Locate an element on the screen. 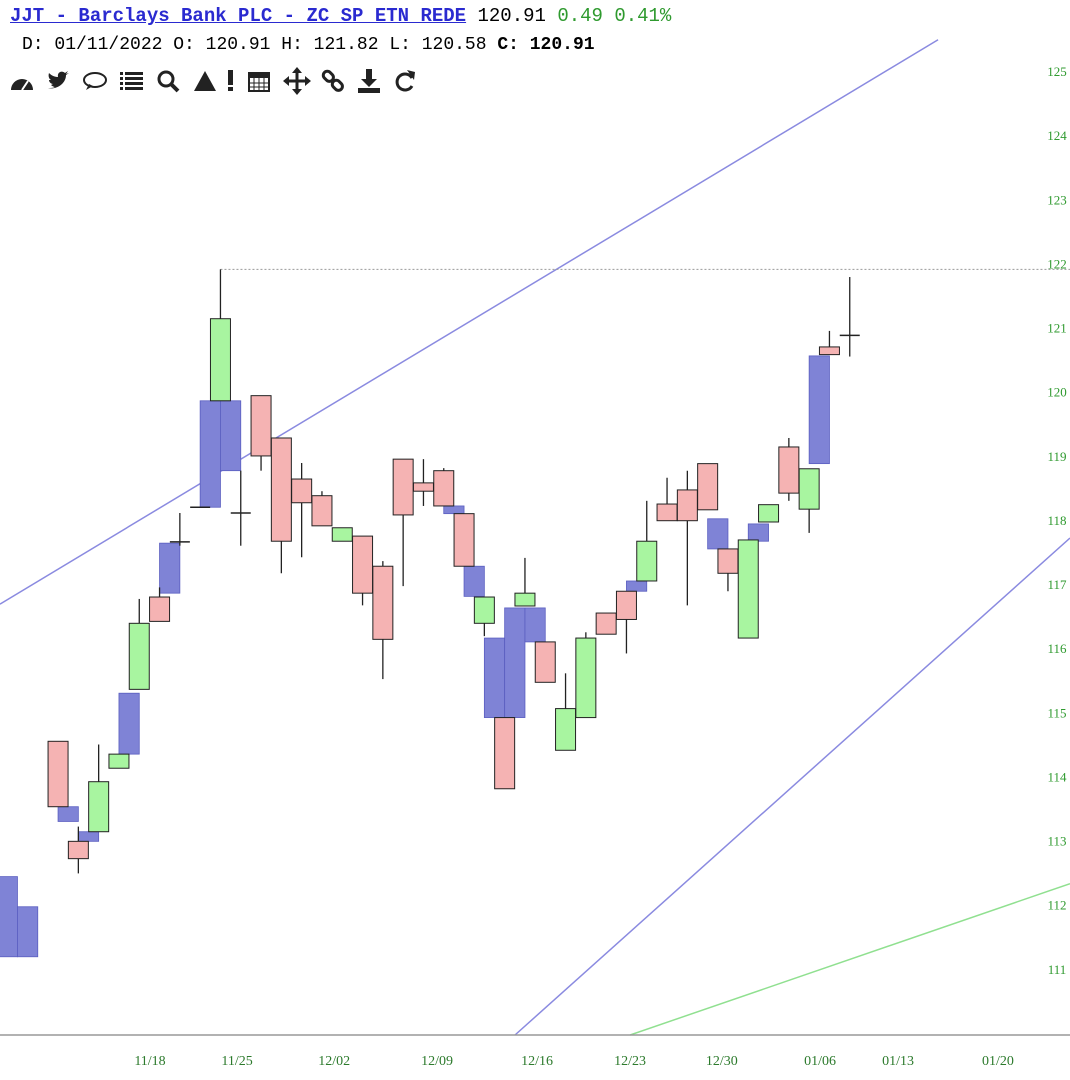 The width and height of the screenshot is (1070, 1080). symbol-title: JJT - Barclays Bank PLC - ZC SP ETN REDE is located at coordinates (238, 16).